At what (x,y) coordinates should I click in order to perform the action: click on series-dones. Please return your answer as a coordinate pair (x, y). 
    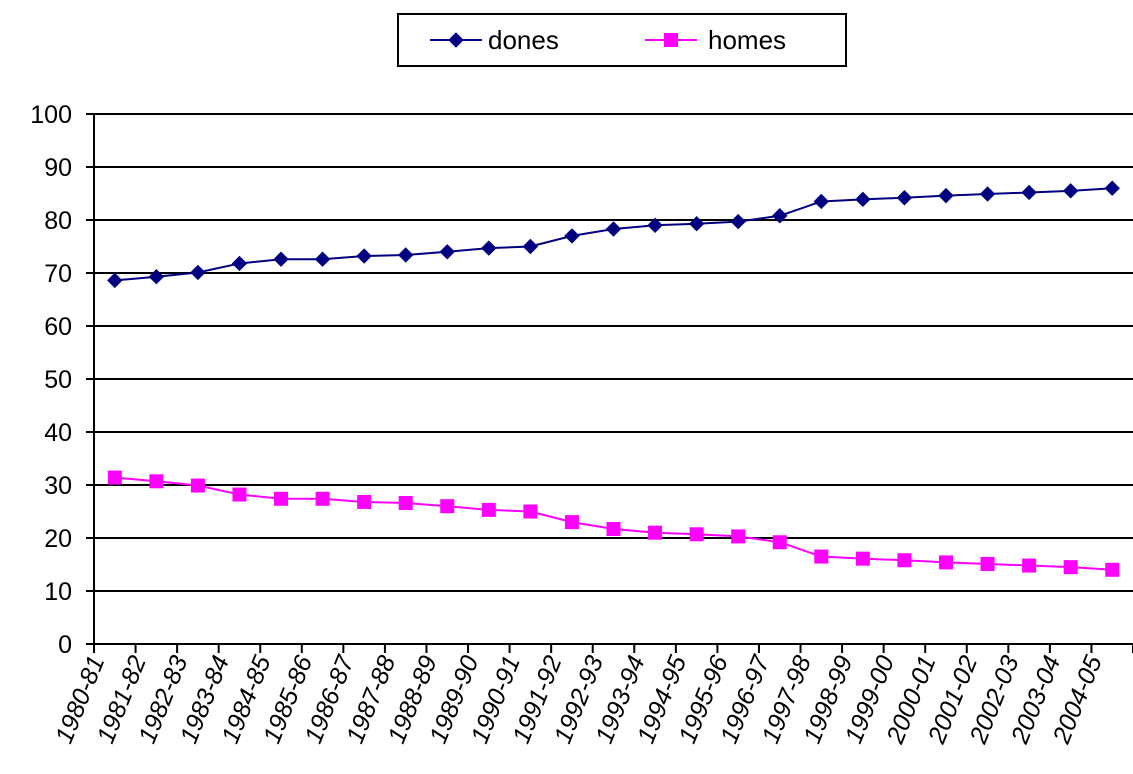
    Looking at the image, I should click on (613, 234).